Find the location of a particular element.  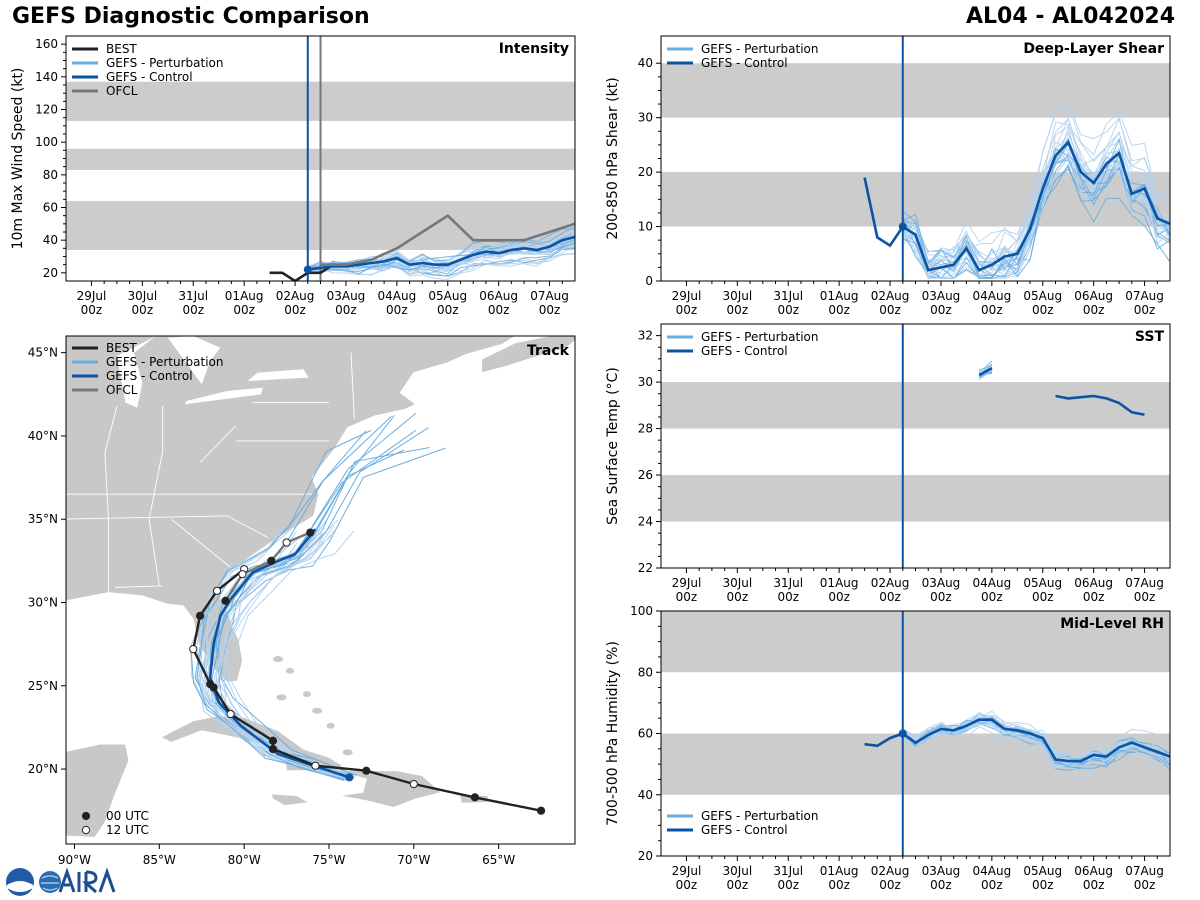

x-tick-date: 03Aug is located at coordinates (941, 871).